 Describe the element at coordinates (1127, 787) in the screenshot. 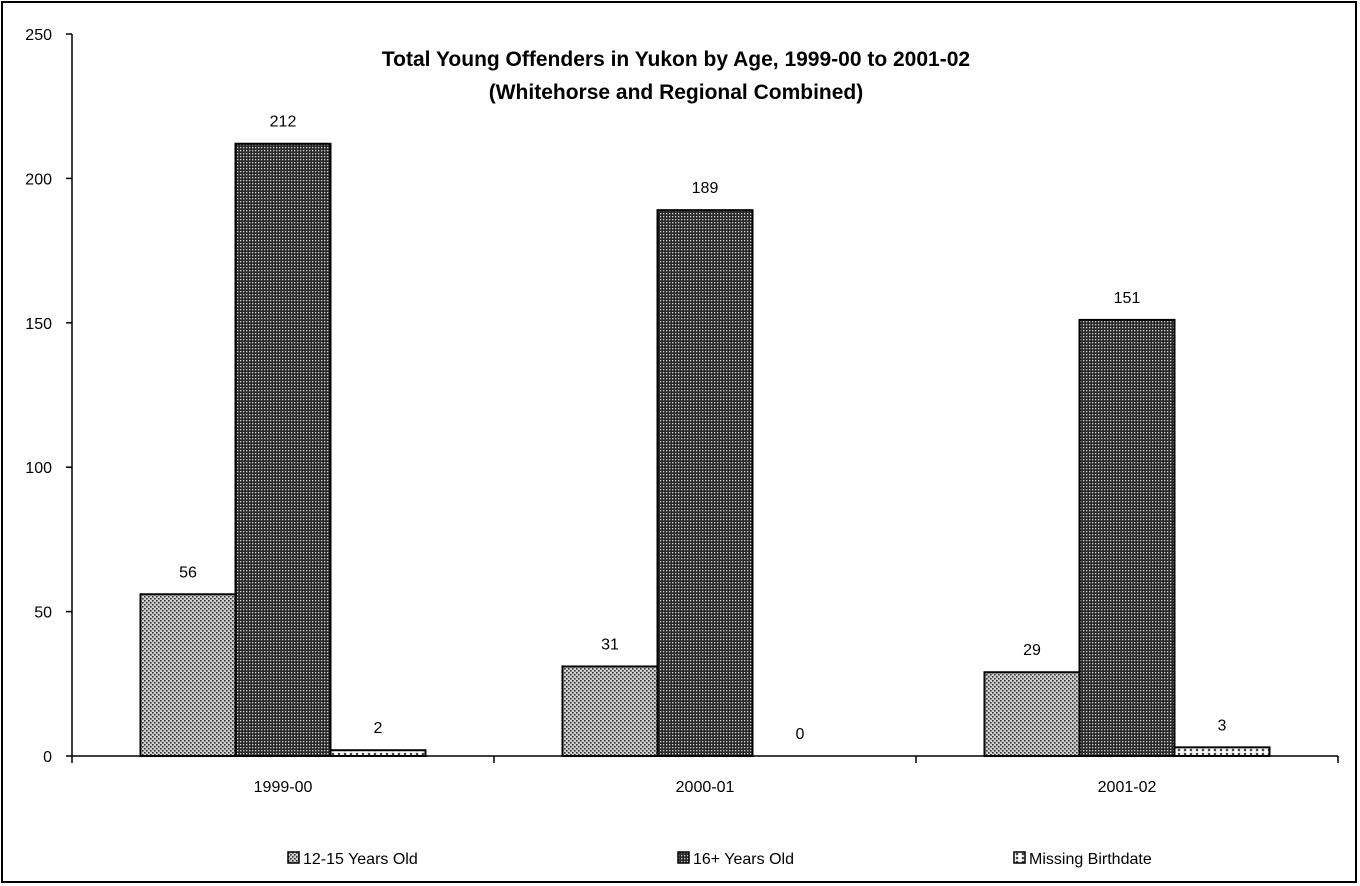

I see `x-tick-label: 2001-02` at that location.